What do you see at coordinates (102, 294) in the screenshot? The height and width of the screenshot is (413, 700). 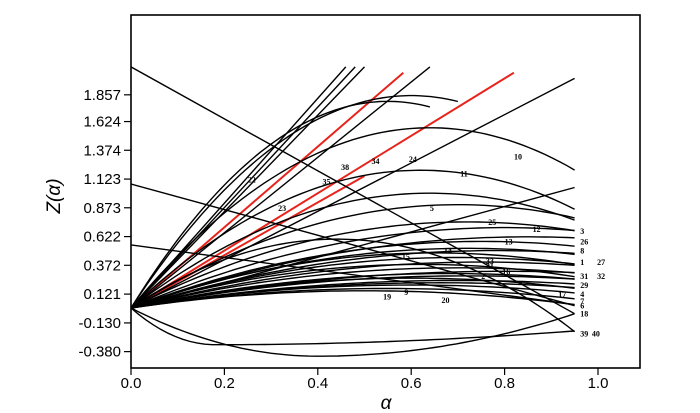 I see `y-tick-label: 0.121` at bounding box center [102, 294].